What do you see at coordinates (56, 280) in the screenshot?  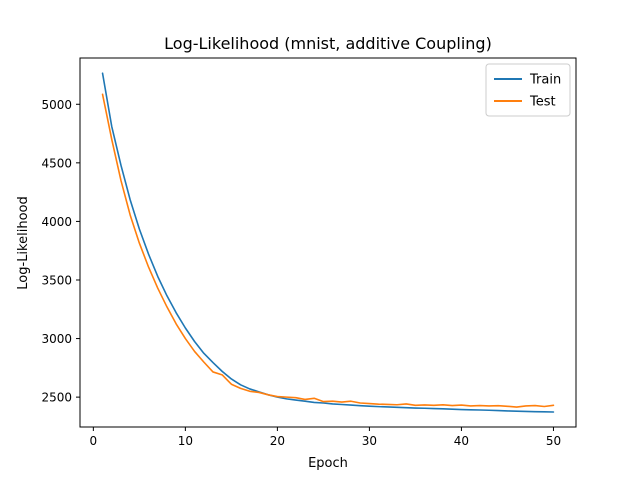 I see `y-tick-label: 3500` at bounding box center [56, 280].